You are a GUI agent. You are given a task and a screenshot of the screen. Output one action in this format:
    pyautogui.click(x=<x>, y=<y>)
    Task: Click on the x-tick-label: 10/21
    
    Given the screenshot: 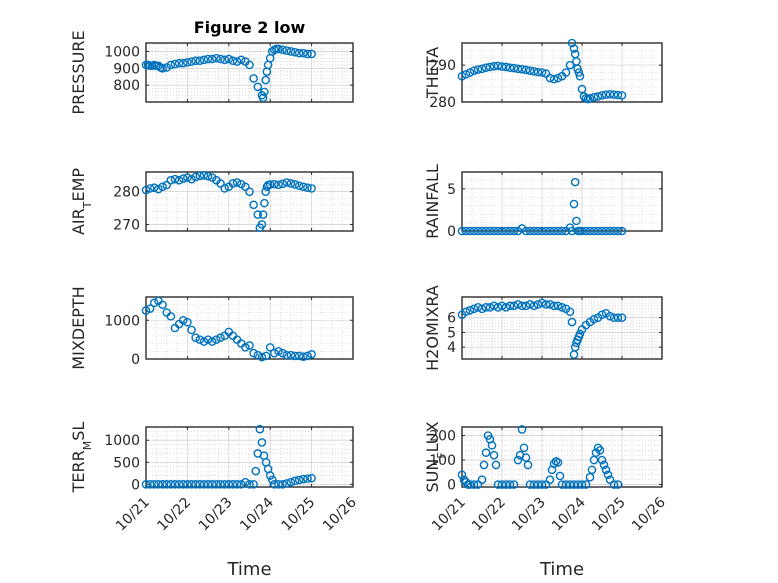 What is the action you would take?
    pyautogui.click(x=449, y=515)
    